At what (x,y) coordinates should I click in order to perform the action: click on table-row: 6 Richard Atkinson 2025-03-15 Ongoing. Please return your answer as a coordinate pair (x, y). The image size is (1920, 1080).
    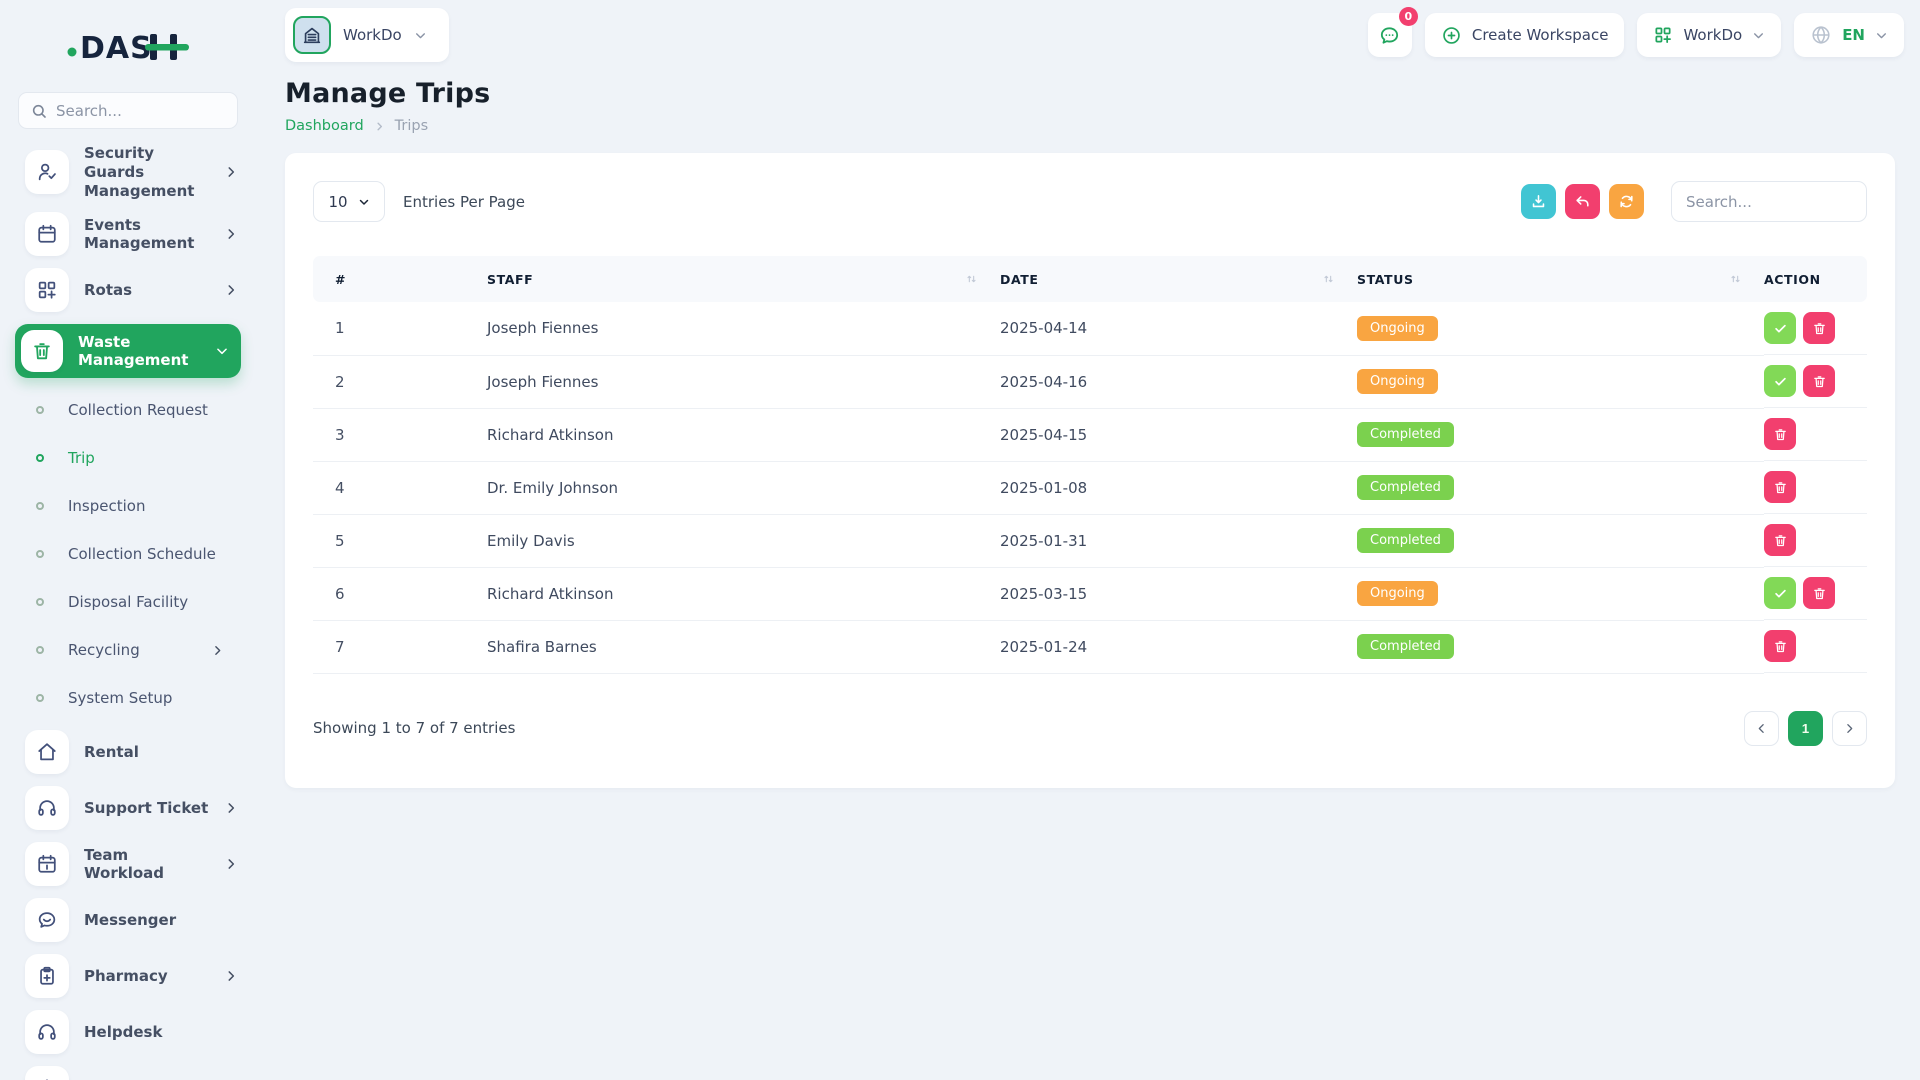
    Looking at the image, I should click on (1090, 594).